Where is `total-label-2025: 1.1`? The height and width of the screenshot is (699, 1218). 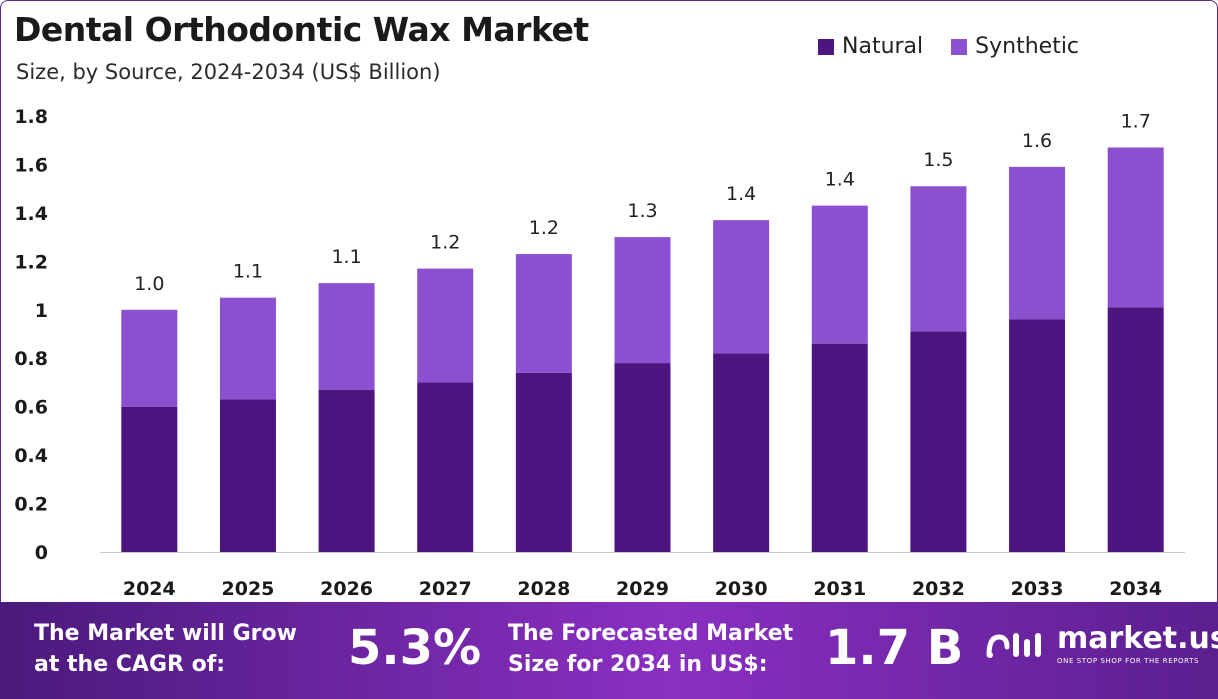 total-label-2025: 1.1 is located at coordinates (248, 272).